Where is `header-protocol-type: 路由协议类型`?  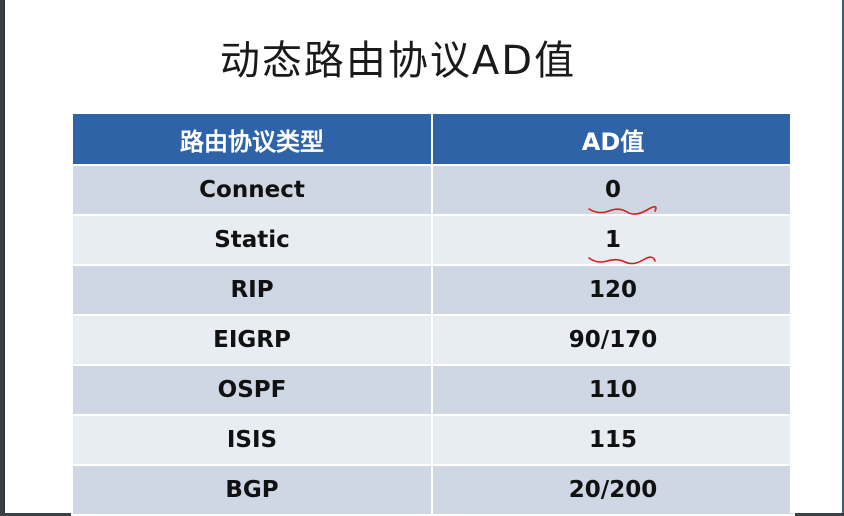 header-protocol-type: 路由协议类型 is located at coordinates (252, 139).